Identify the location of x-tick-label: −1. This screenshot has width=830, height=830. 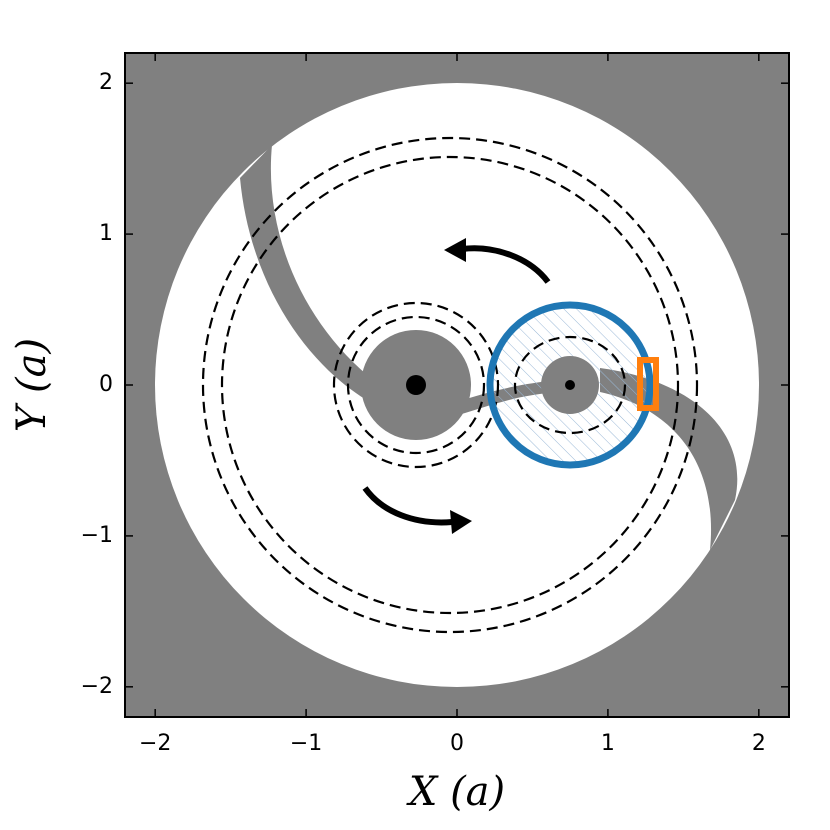
(306, 743).